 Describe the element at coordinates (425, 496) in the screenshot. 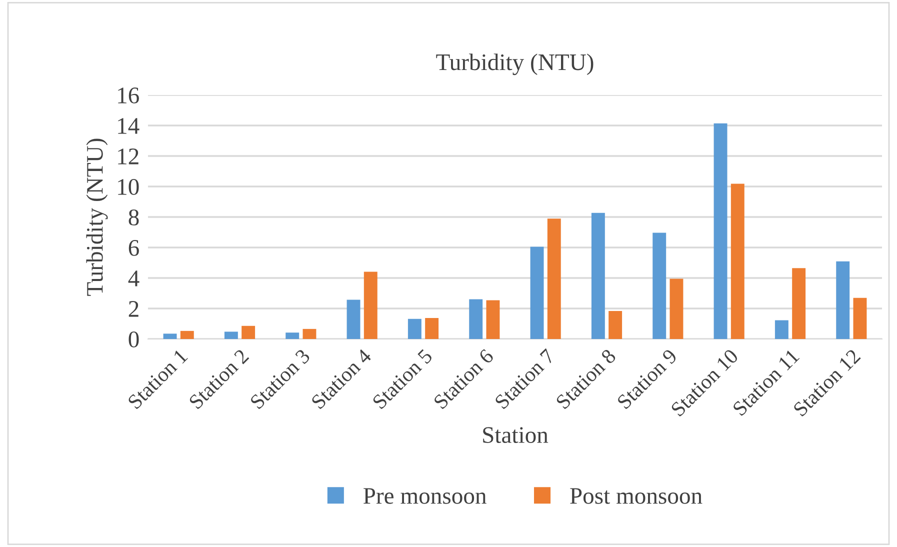

I see `legend-label: Pre monsoon` at that location.